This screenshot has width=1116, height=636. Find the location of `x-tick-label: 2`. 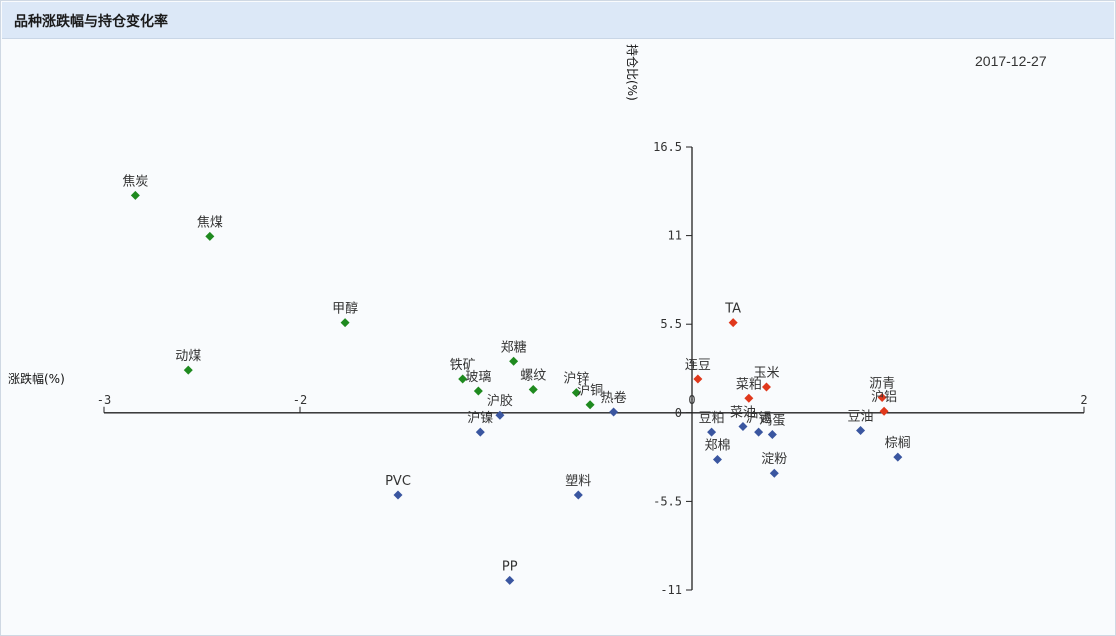

x-tick-label: 2 is located at coordinates (1083, 400).